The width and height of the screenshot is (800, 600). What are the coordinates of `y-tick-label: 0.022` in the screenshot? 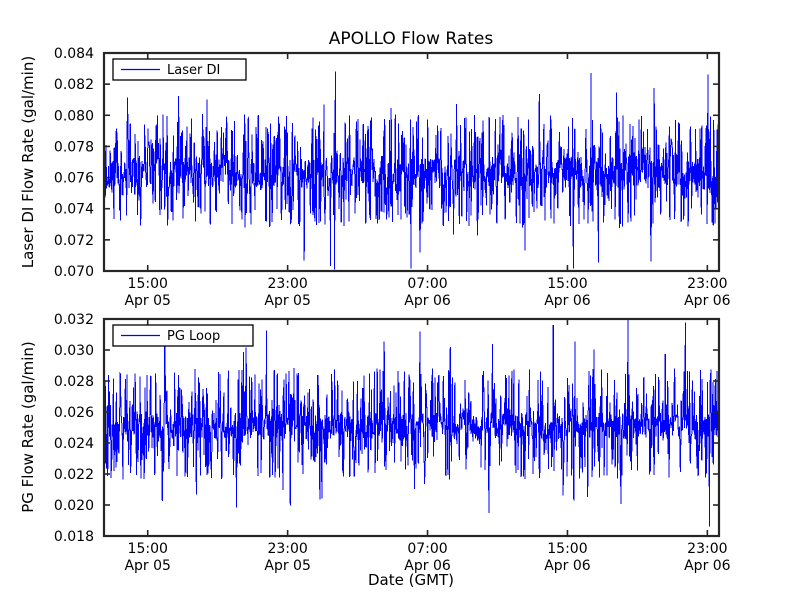 It's located at (74, 475).